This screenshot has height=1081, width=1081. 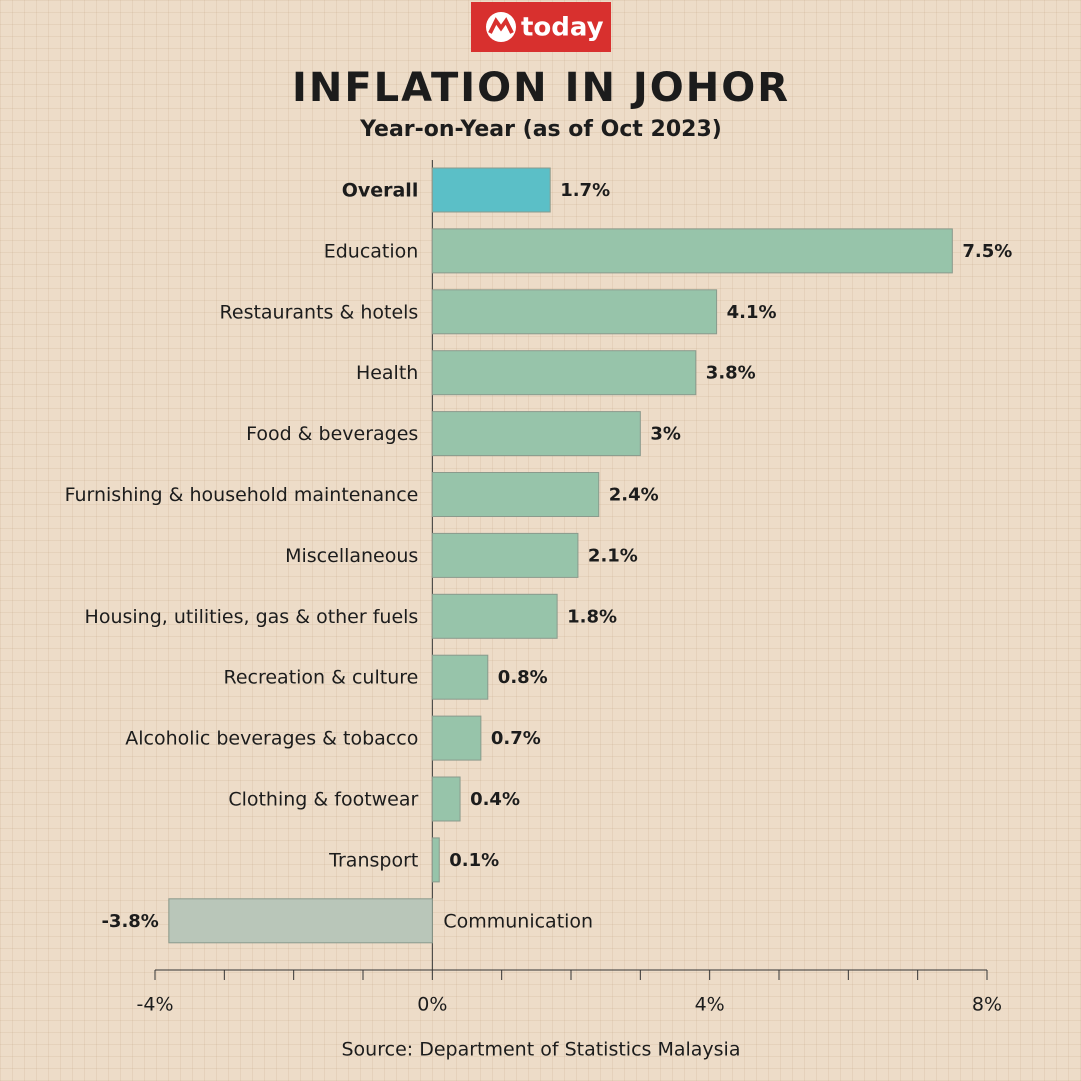 What do you see at coordinates (332, 434) in the screenshot?
I see `category-label: Food & beverages` at bounding box center [332, 434].